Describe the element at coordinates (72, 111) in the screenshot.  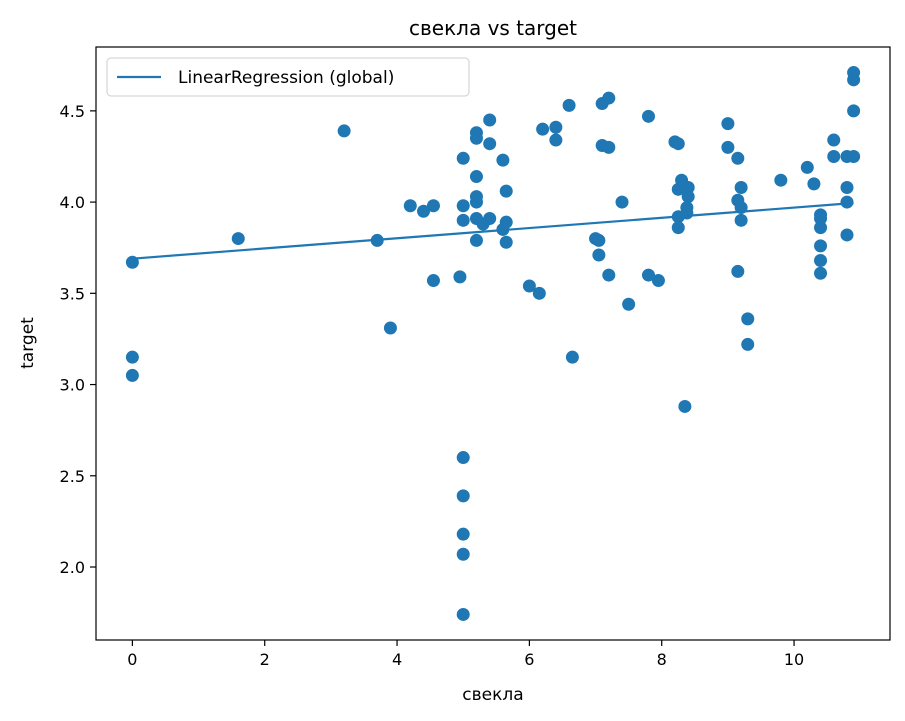
I see `y-tick-label-5: 4.5` at that location.